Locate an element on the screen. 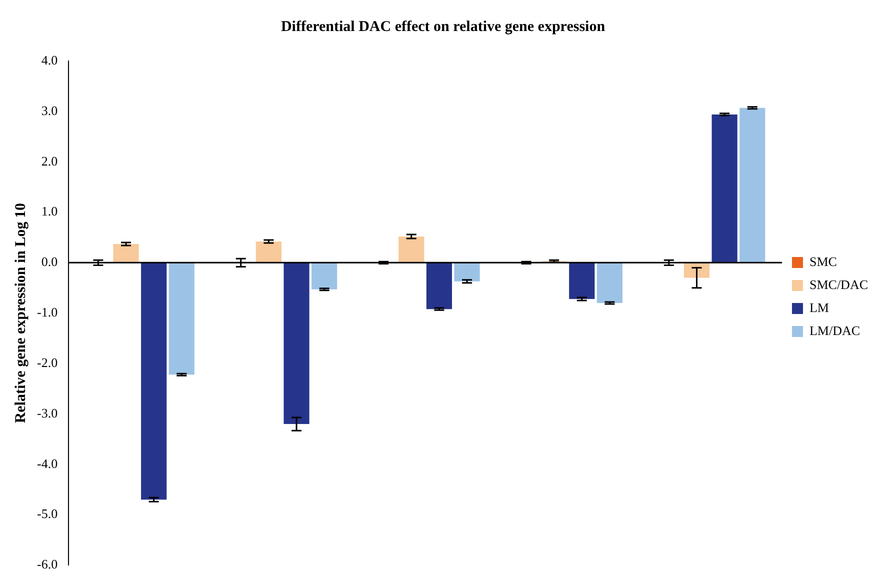 This screenshot has height=584, width=896. legend-label: SMC is located at coordinates (823, 261).